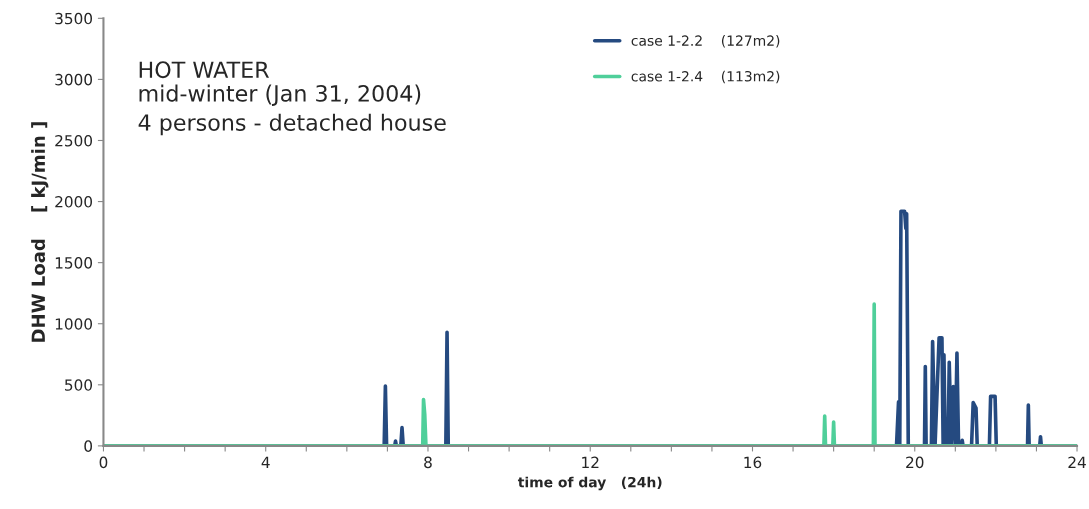 This screenshot has height=509, width=1089. What do you see at coordinates (705, 77) in the screenshot?
I see `legend-label: case 1-2.4 (113m2)` at bounding box center [705, 77].